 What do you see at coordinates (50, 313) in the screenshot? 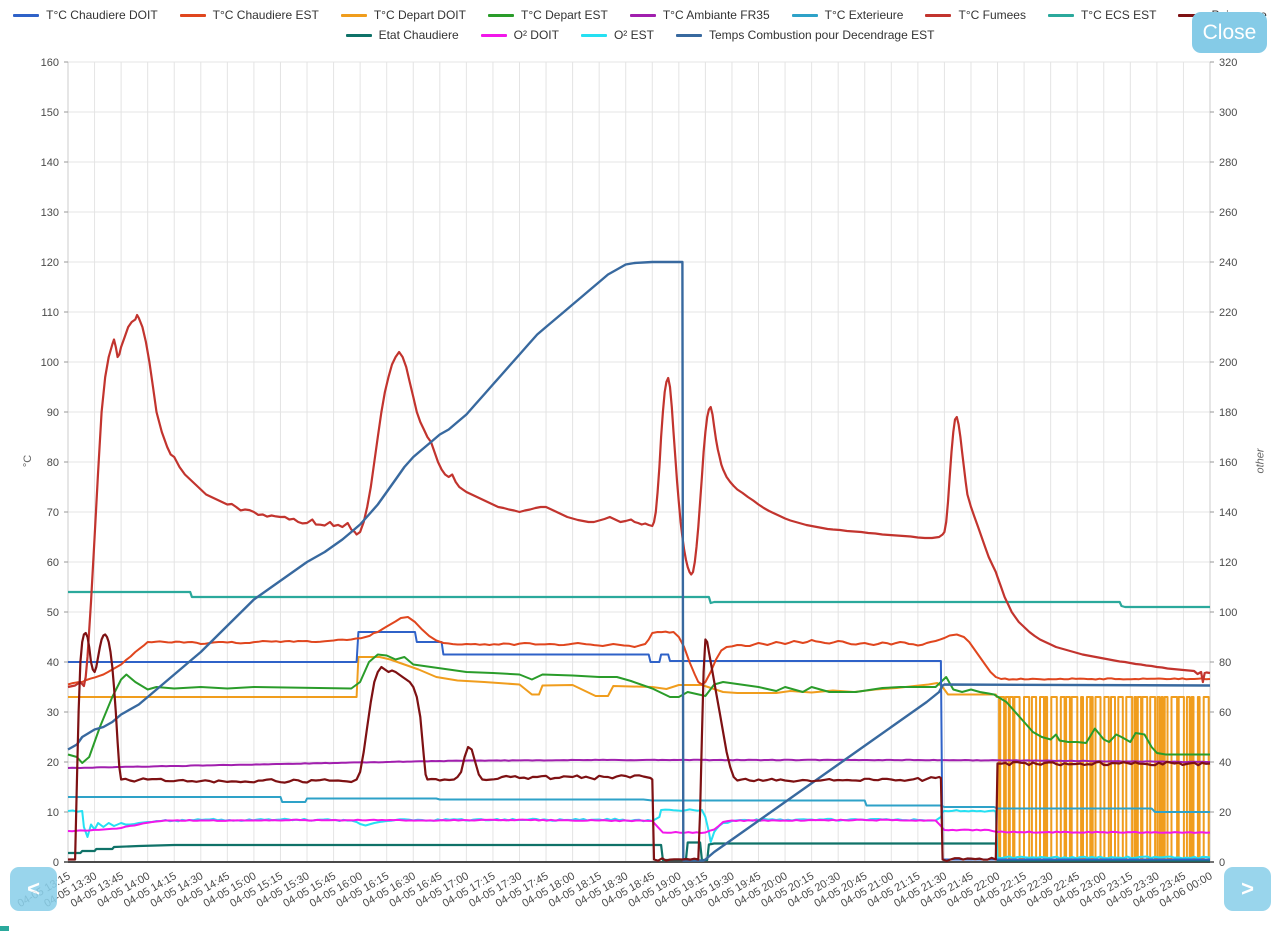
I see `svg-text: 110` at bounding box center [50, 313].